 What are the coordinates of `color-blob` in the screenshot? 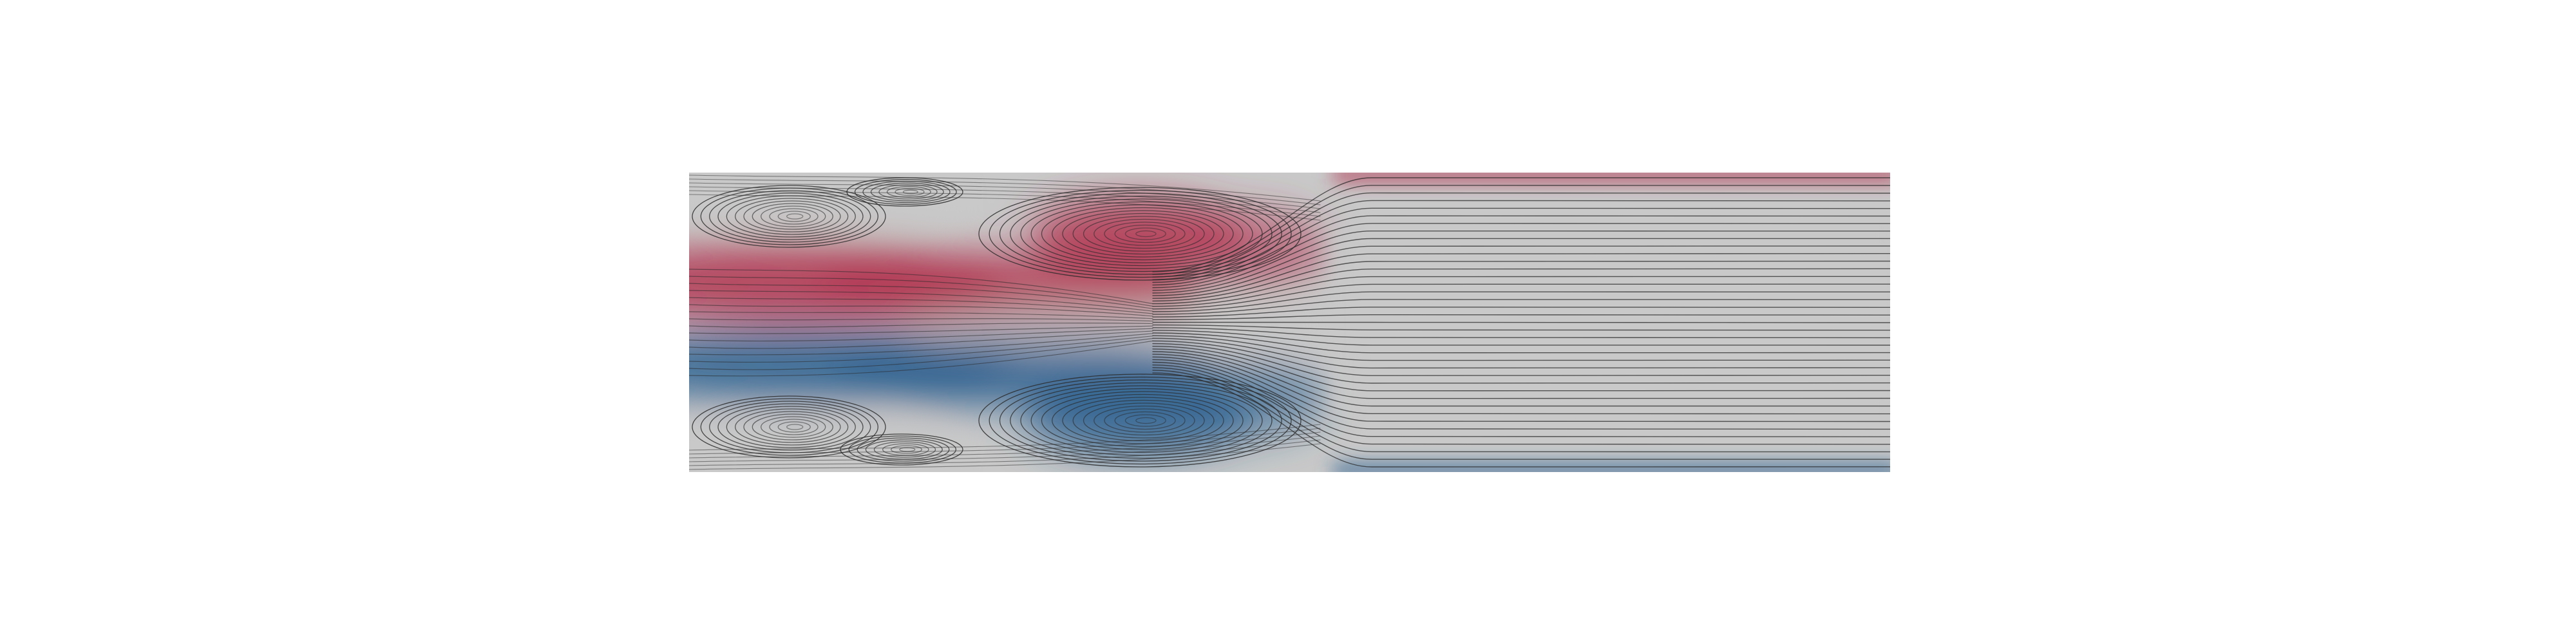 It's located at (818, 199).